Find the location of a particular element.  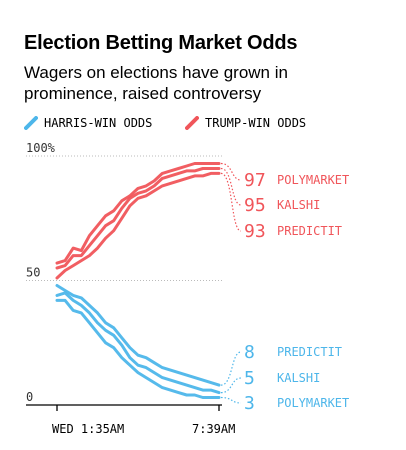

legend-label-trump: TRUMP-WIN ODDS is located at coordinates (256, 123).